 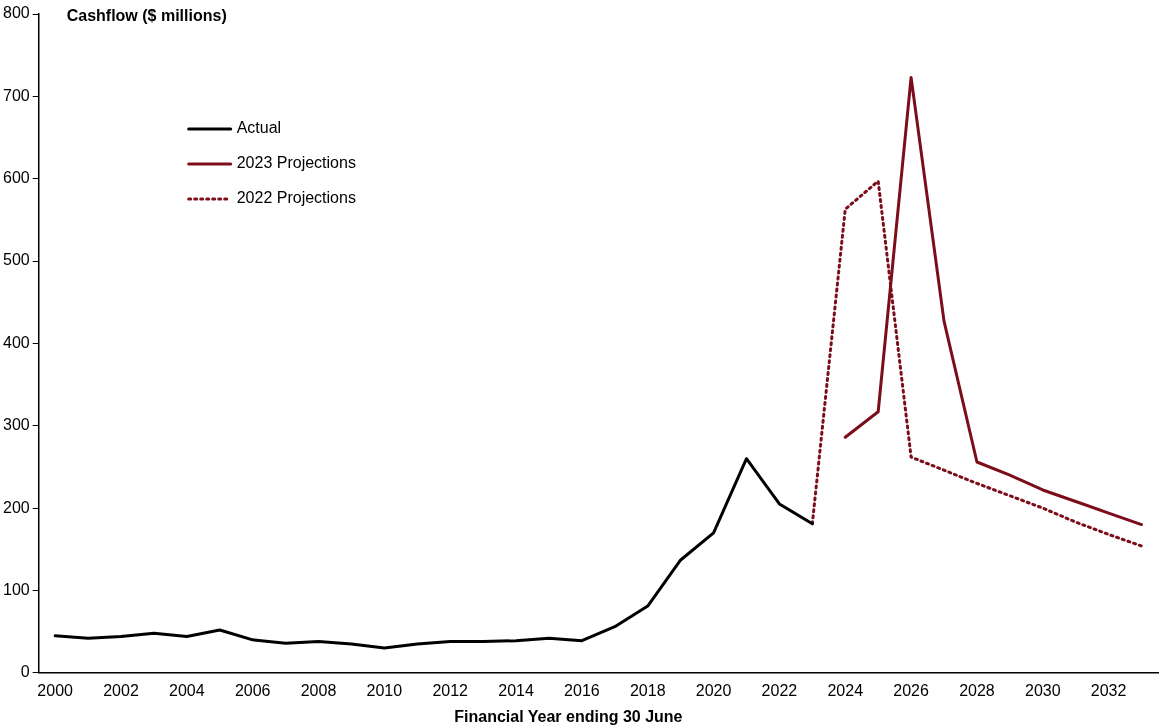 What do you see at coordinates (582, 690) in the screenshot?
I see `x-tick-label: 2016` at bounding box center [582, 690].